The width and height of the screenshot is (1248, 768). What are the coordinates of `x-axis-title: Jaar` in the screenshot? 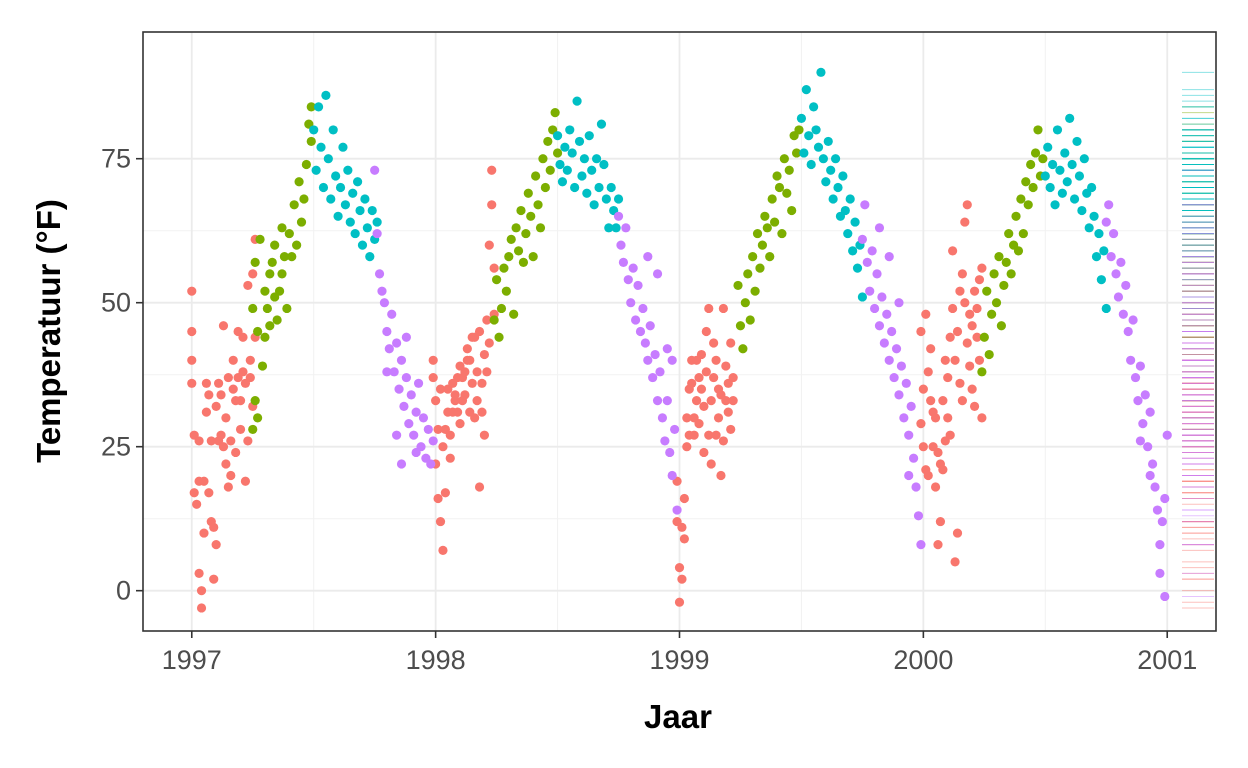 It's located at (678, 716).